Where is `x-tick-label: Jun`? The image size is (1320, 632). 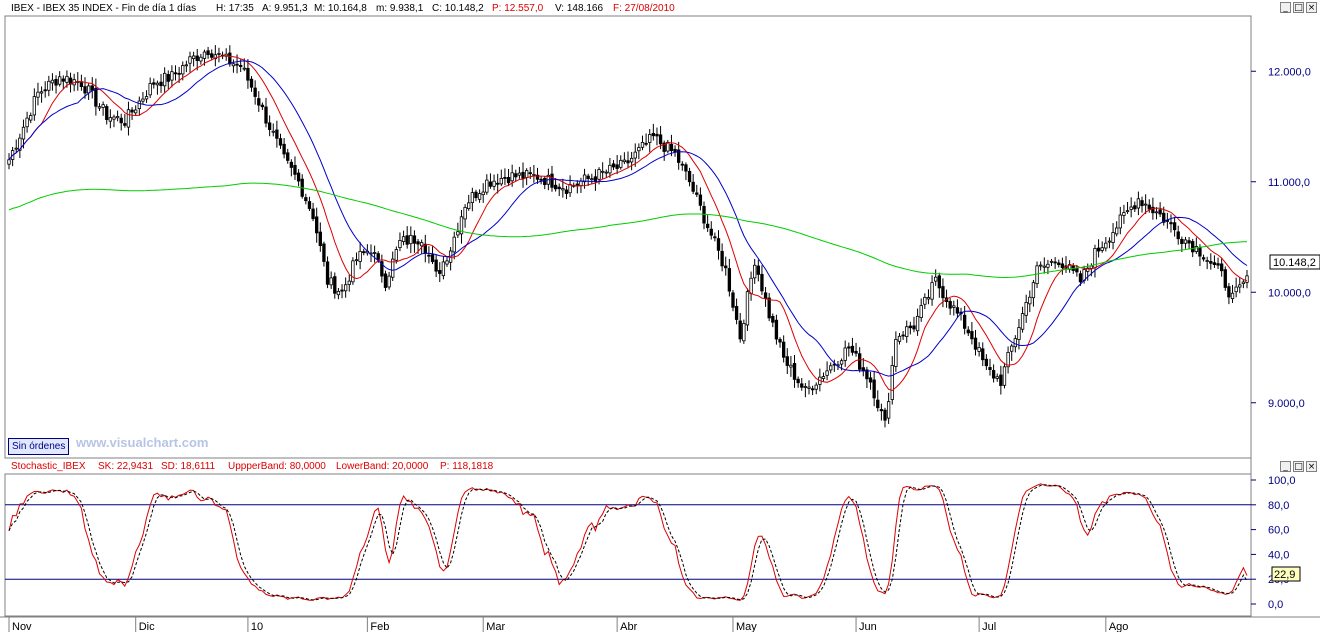 x-tick-label: Jun is located at coordinates (868, 626).